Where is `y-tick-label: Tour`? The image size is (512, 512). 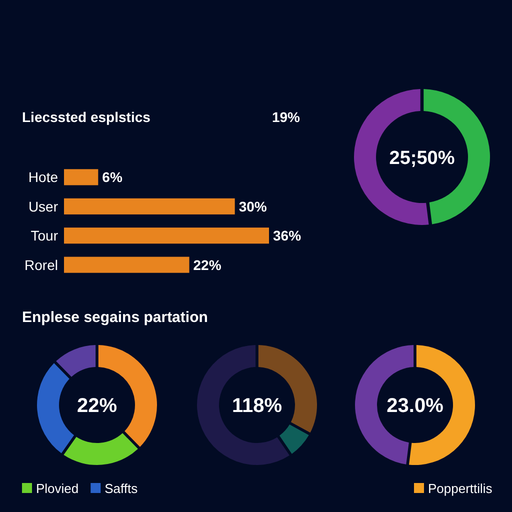
y-tick-label: Tour is located at coordinates (44, 236).